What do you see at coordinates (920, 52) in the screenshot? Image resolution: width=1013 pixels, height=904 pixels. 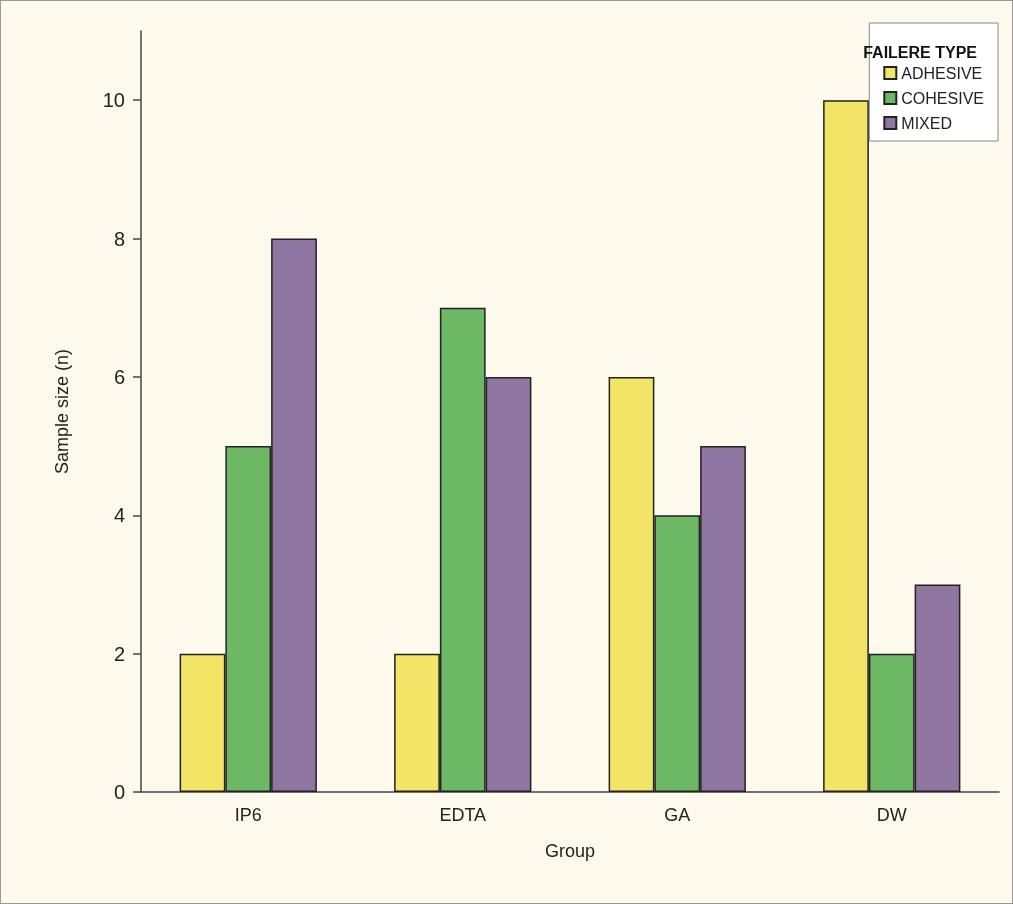 I see `legend-title: FAILERE TYPE` at bounding box center [920, 52].